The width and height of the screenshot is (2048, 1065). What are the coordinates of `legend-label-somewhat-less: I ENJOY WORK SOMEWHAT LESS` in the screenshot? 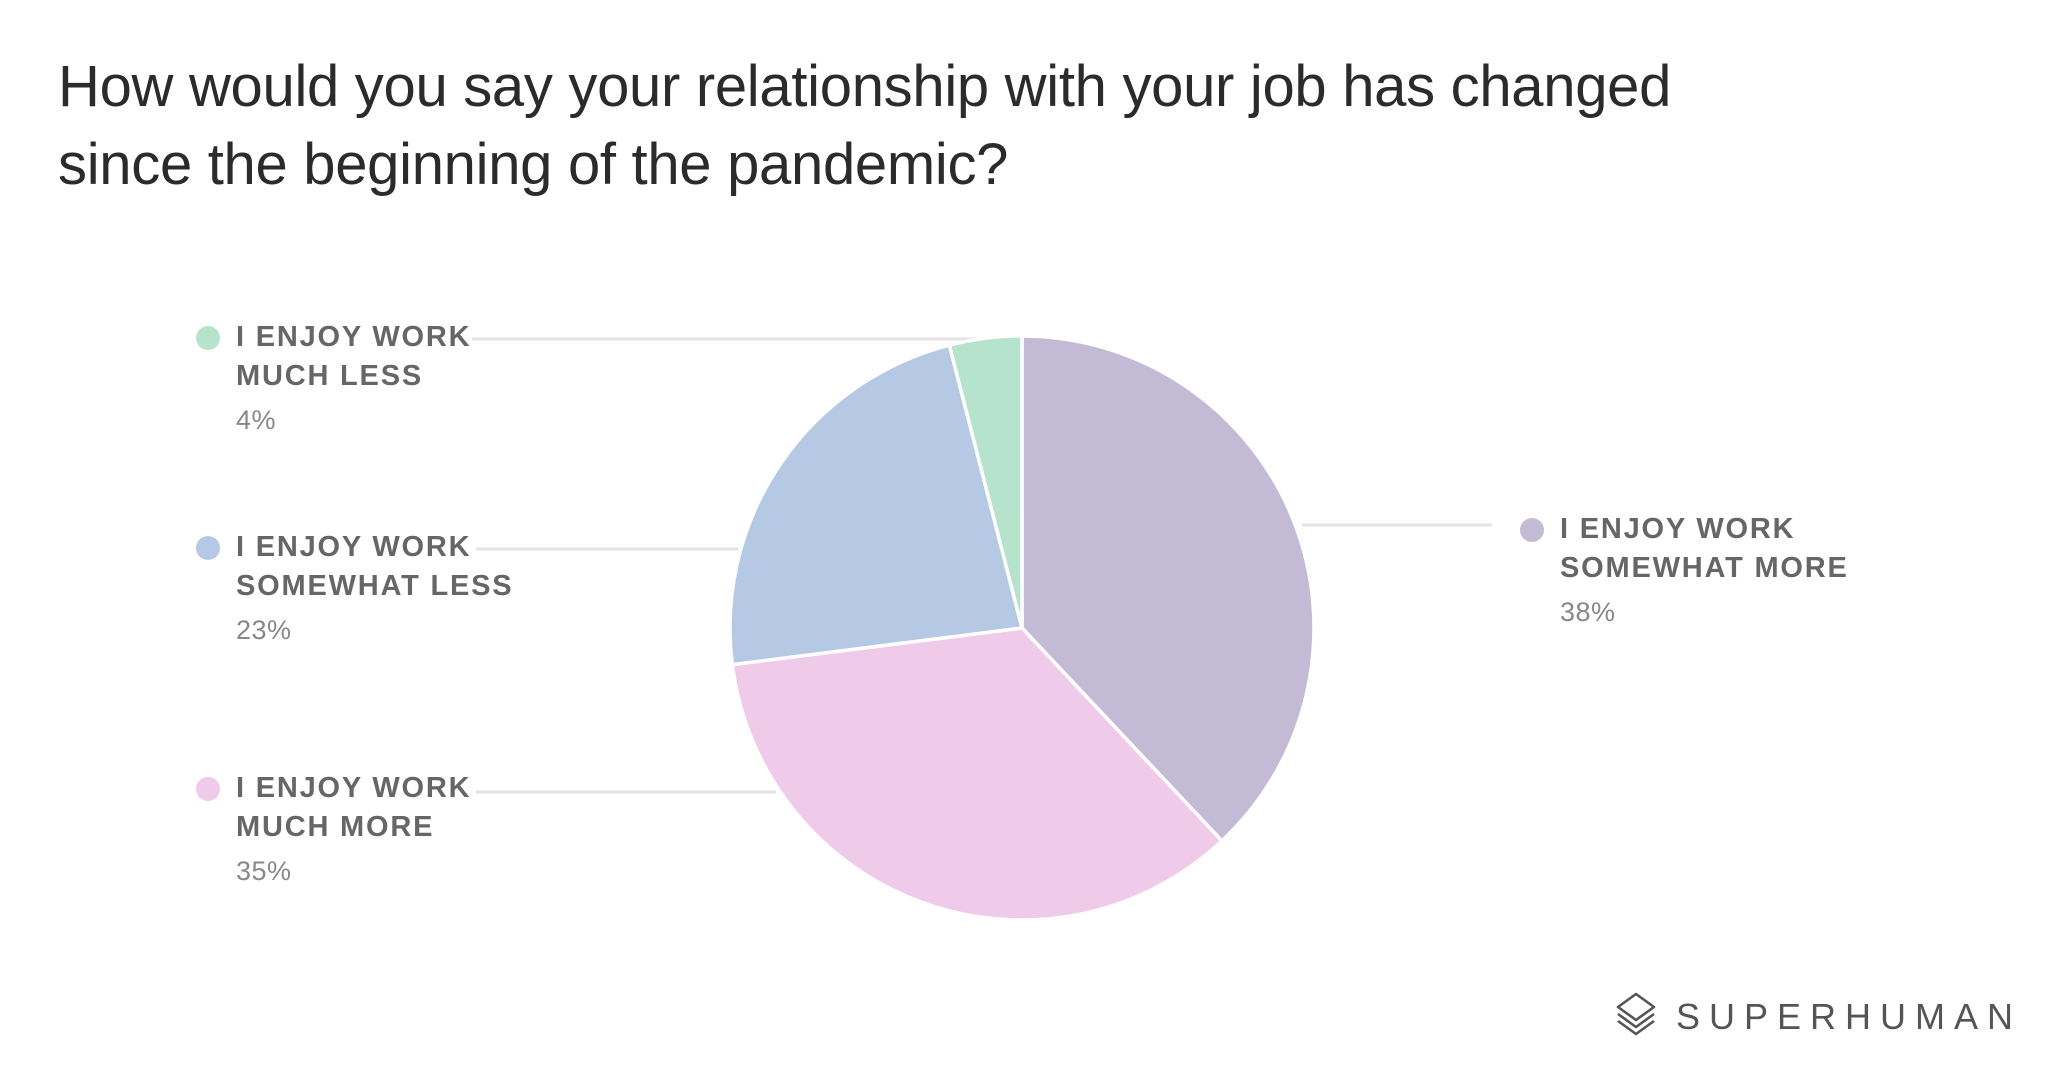 It's located at (375, 566).